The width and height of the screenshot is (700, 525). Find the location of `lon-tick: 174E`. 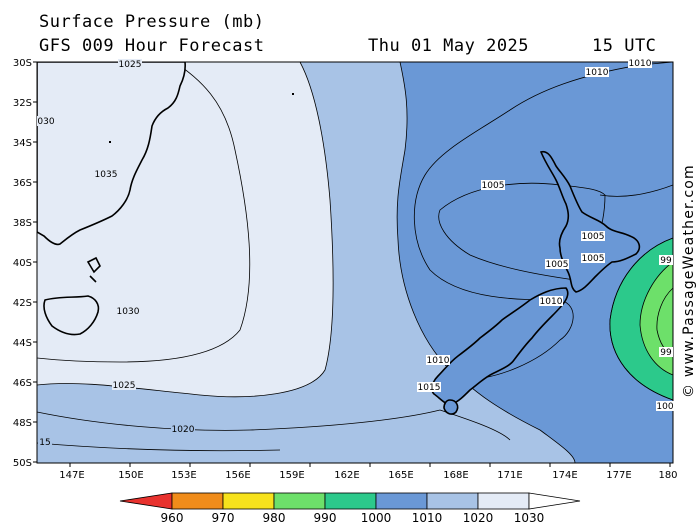

lon-tick: 174E is located at coordinates (564, 475).